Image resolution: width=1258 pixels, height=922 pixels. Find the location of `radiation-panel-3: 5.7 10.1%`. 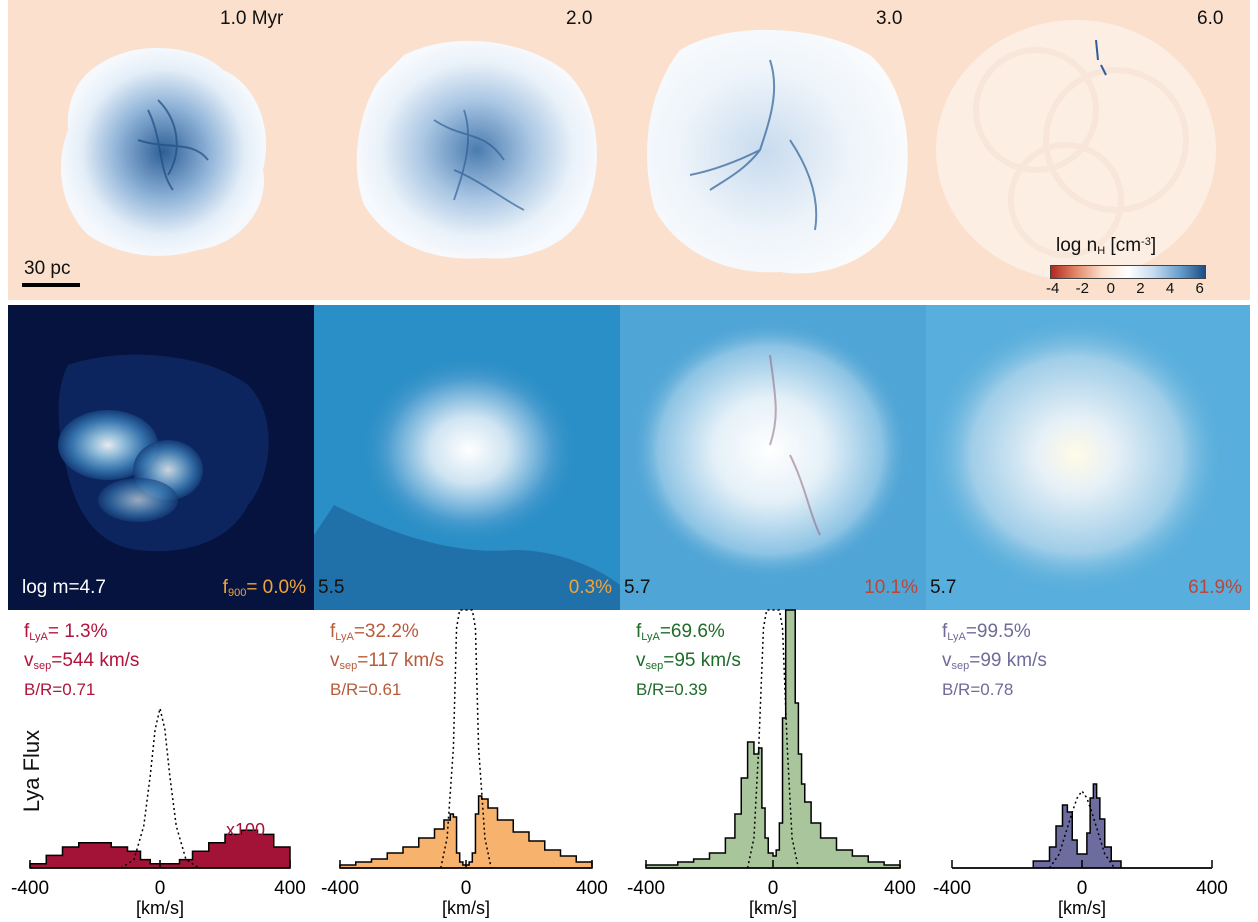

radiation-panel-3: 5.7 10.1% is located at coordinates (773, 457).